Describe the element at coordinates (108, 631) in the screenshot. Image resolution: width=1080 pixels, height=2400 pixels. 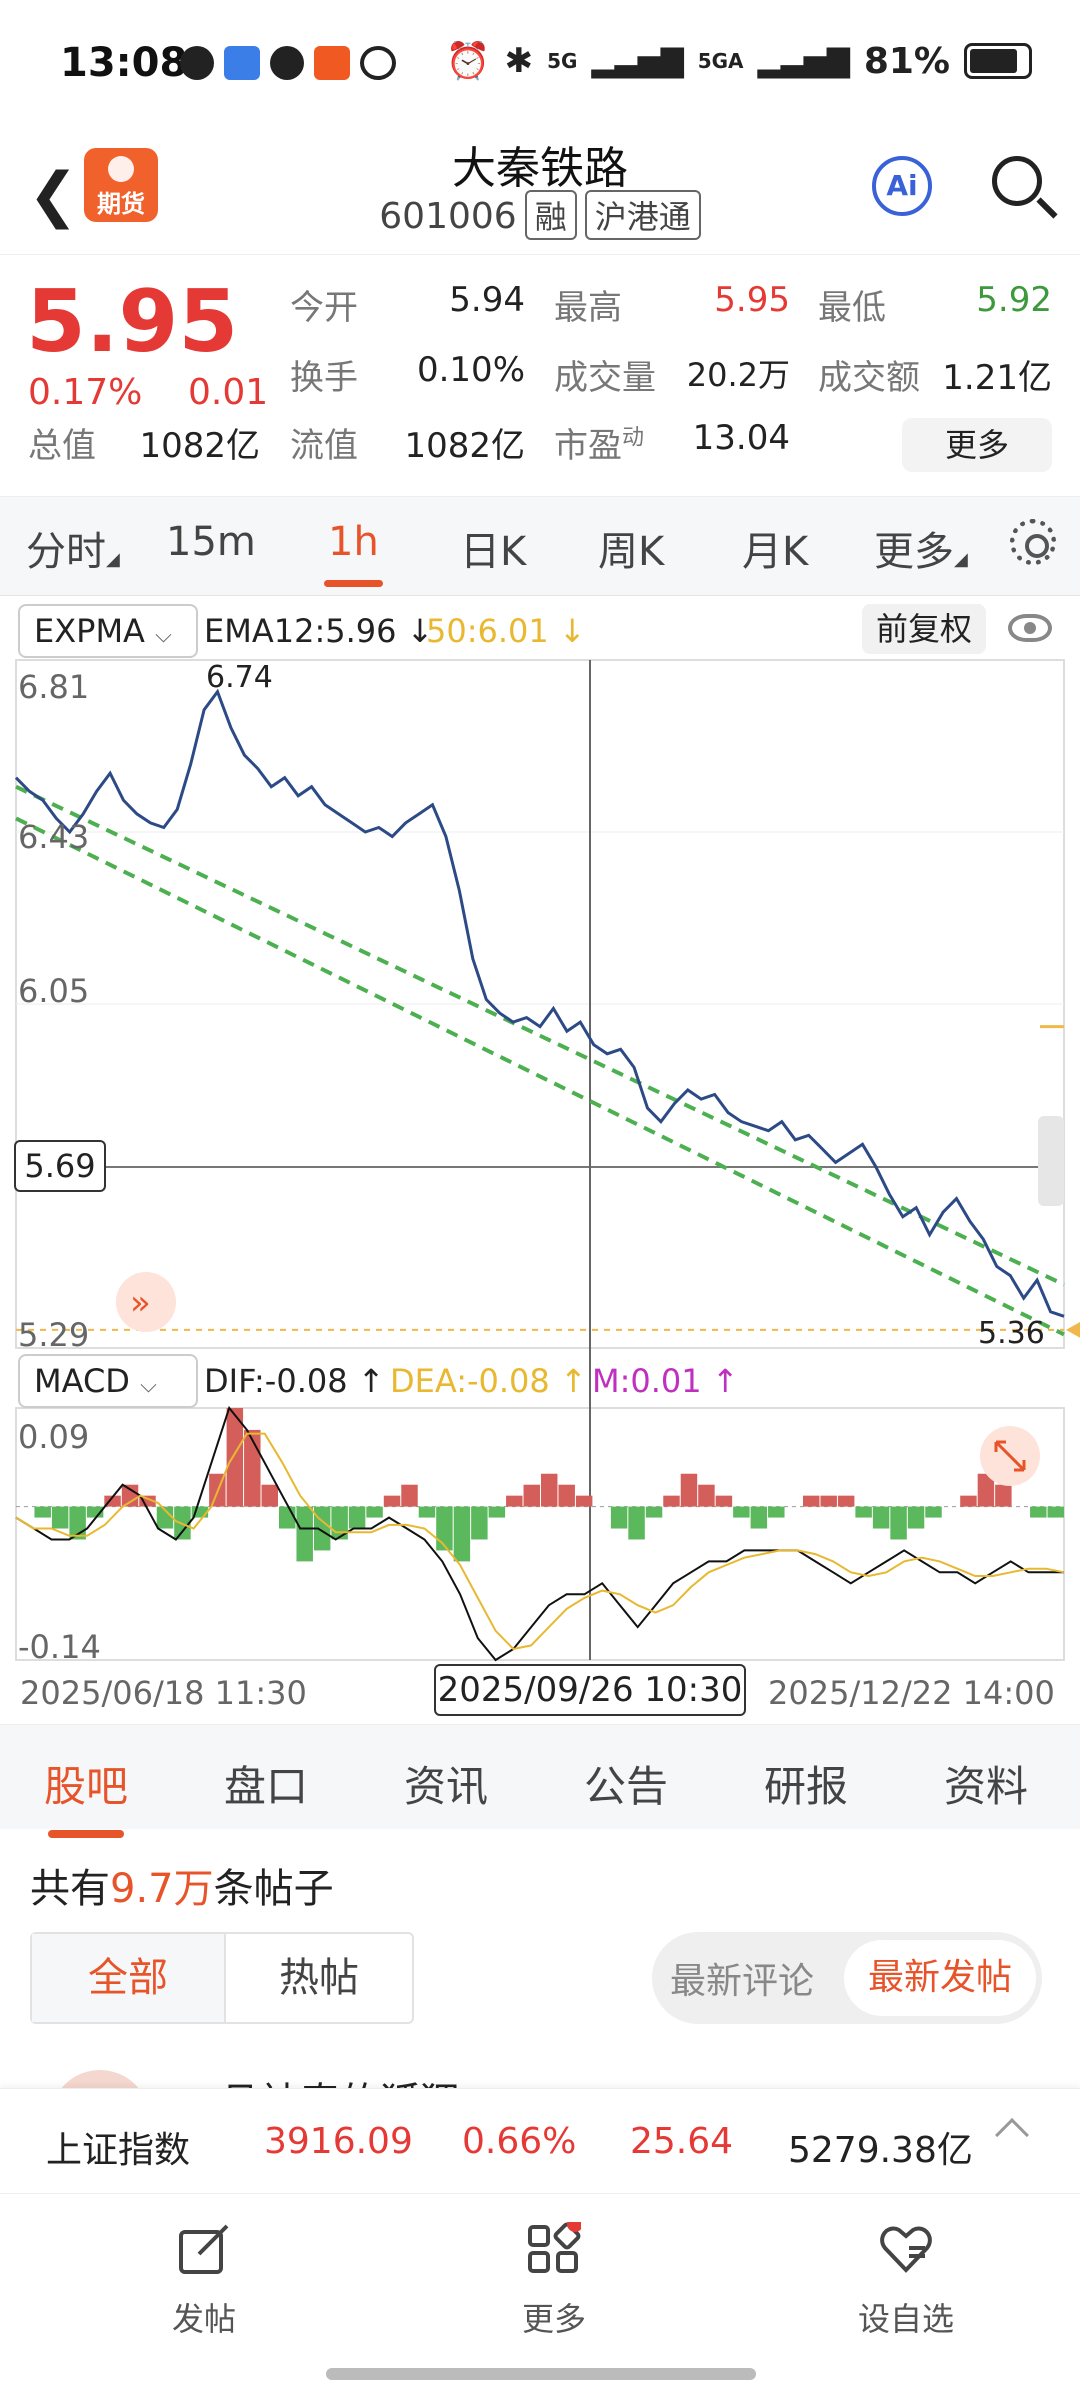
I see `main-indicator-select: EXPMA ⌵` at that location.